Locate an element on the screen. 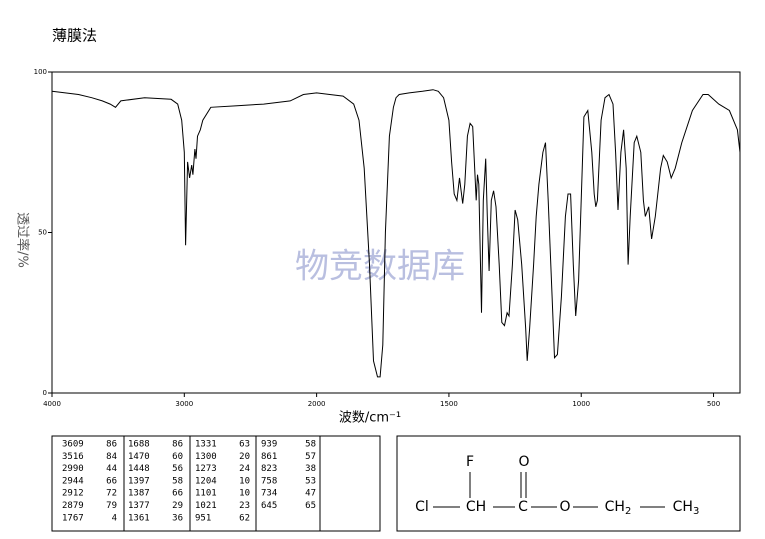 The image size is (765, 539). peak-transmittance: 36 is located at coordinates (177, 518).